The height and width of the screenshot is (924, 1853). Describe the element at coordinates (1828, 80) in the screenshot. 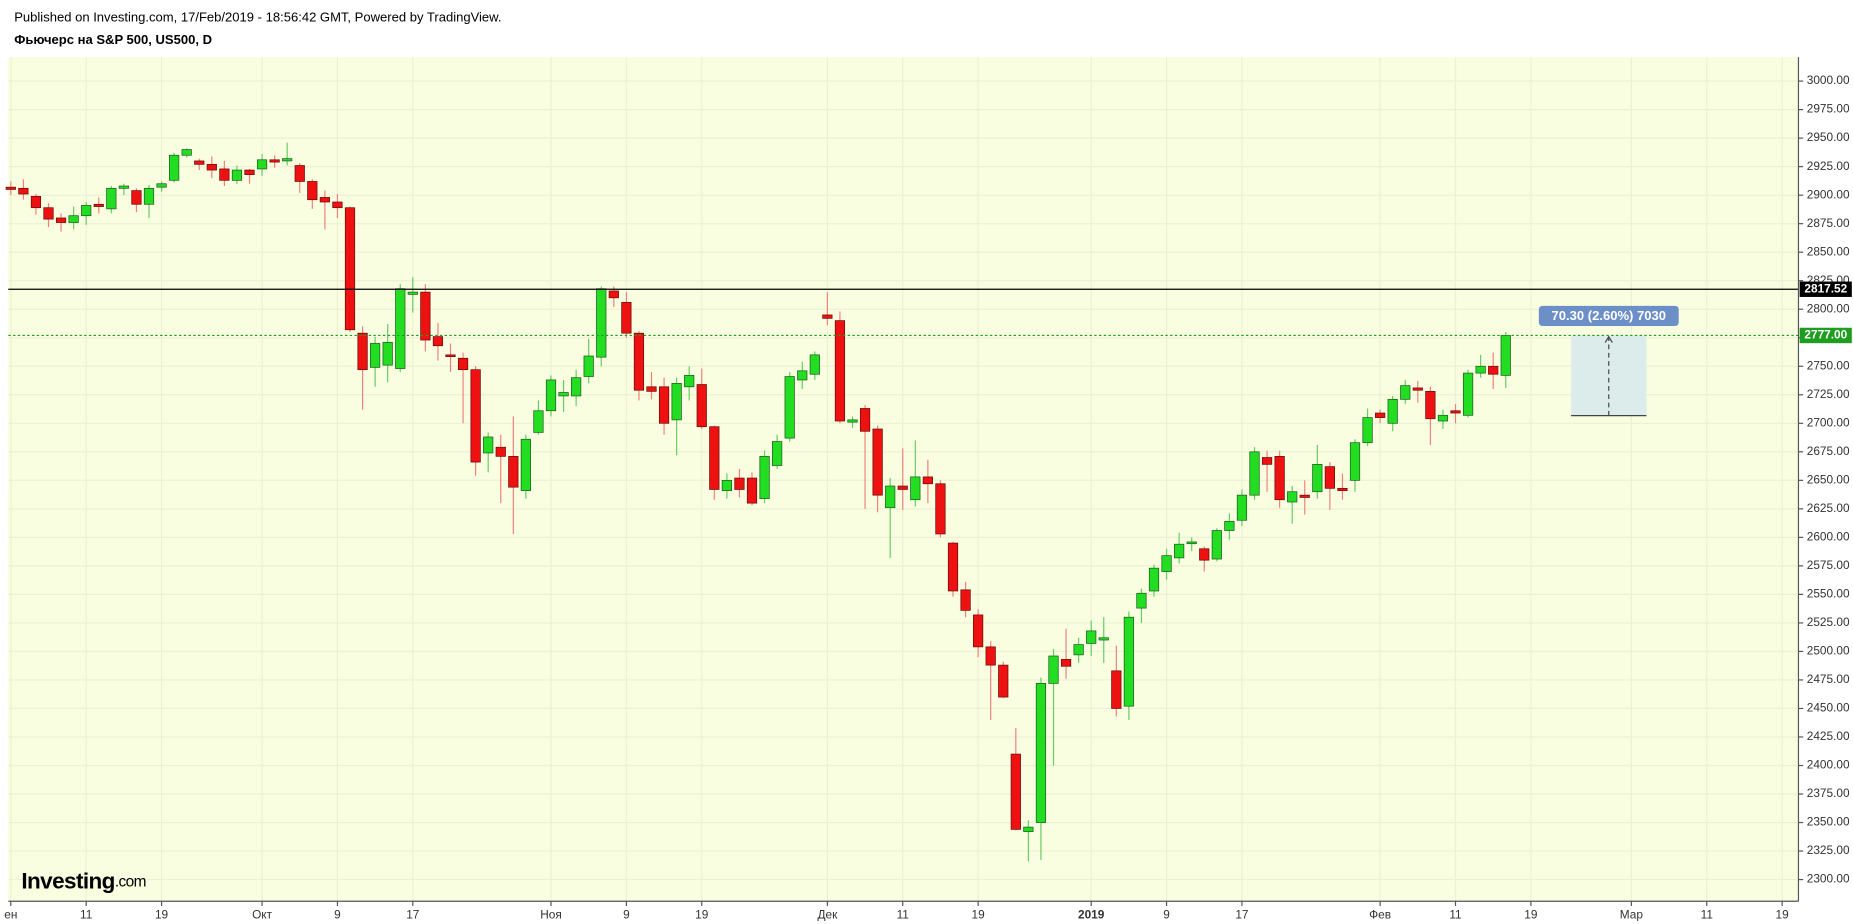

I see `y-tick-label: 3000.00` at that location.